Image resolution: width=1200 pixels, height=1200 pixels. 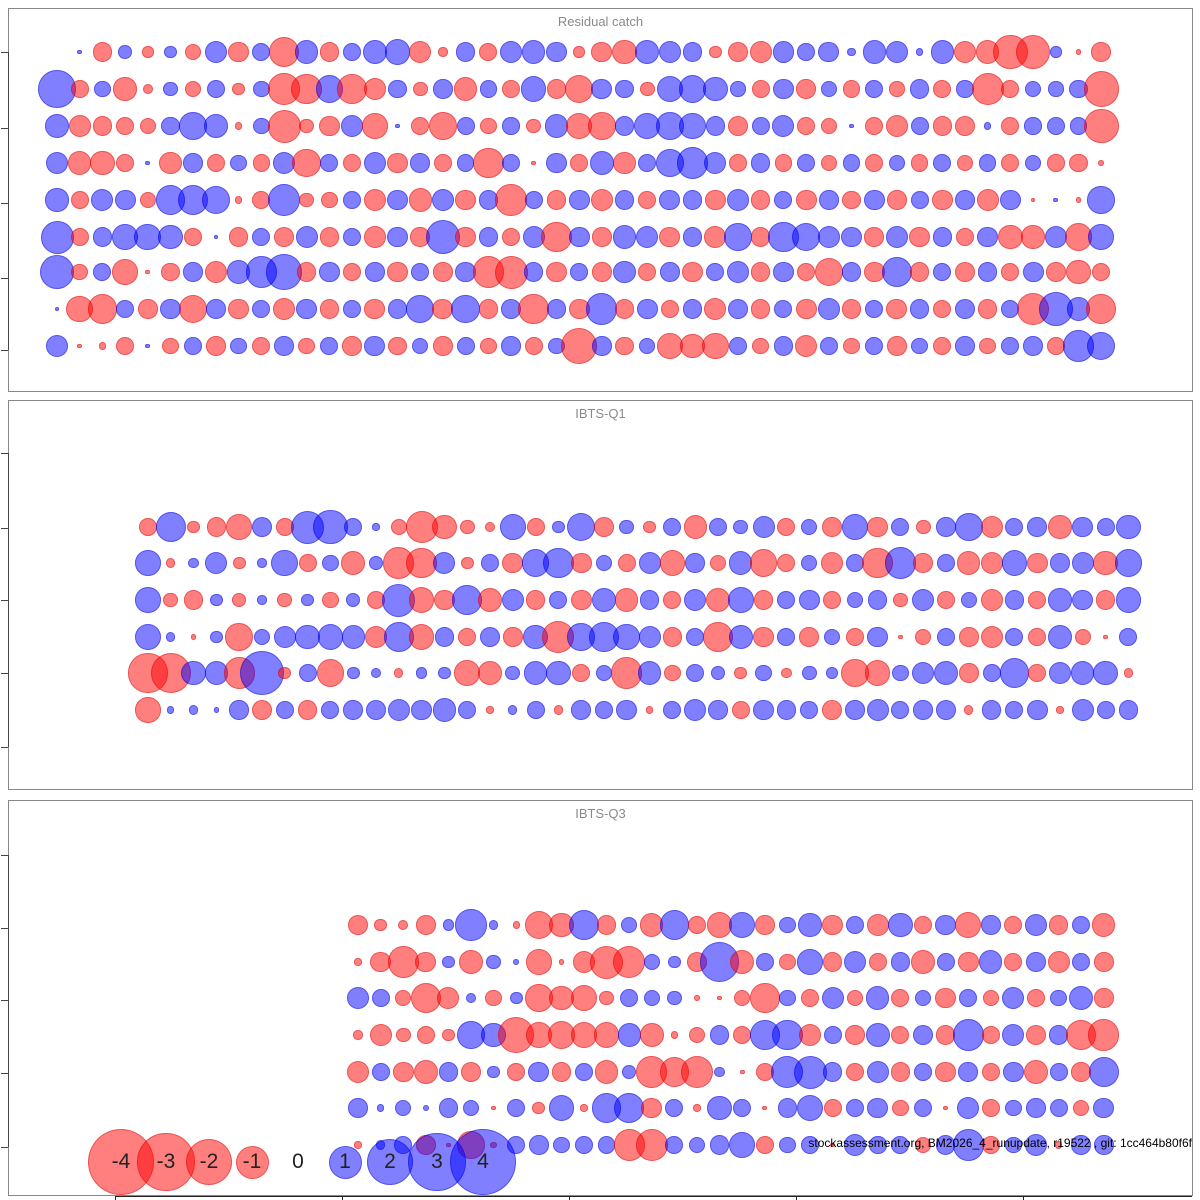 What do you see at coordinates (390, 1161) in the screenshot?
I see `legend-value-label: 2` at bounding box center [390, 1161].